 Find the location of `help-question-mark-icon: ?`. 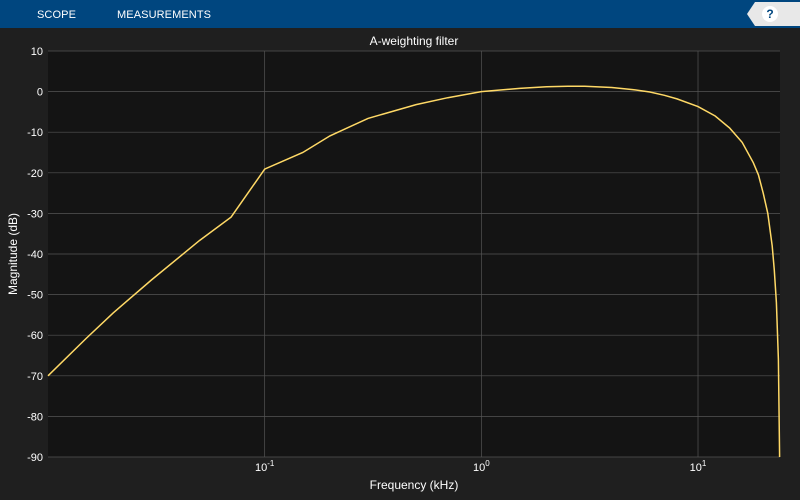

help-question-mark-icon: ? is located at coordinates (770, 14).